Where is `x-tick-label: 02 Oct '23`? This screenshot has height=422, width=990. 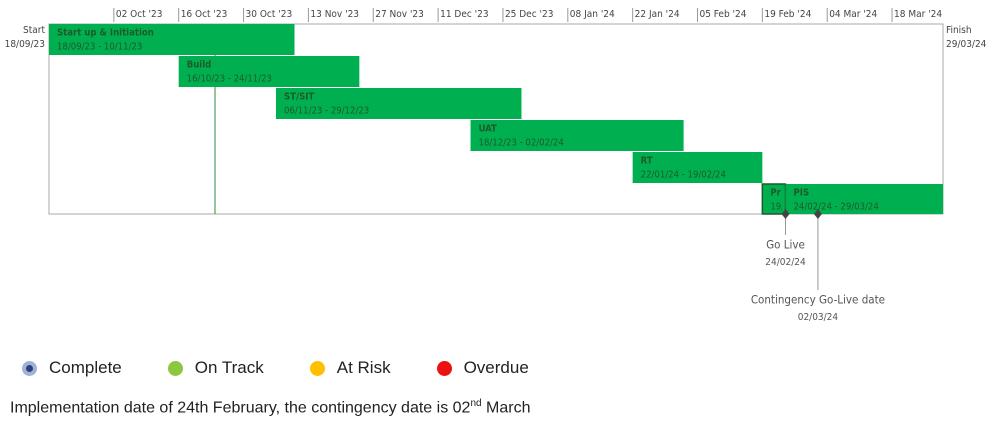 x-tick-label: 02 Oct '23 is located at coordinates (139, 14).